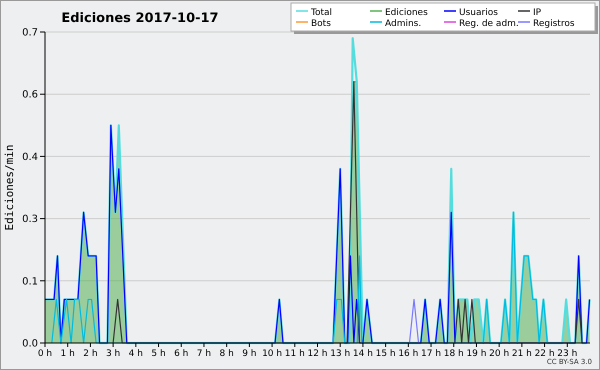 This screenshot has height=370, width=600. I want to click on legend-label: Registros, so click(554, 24).